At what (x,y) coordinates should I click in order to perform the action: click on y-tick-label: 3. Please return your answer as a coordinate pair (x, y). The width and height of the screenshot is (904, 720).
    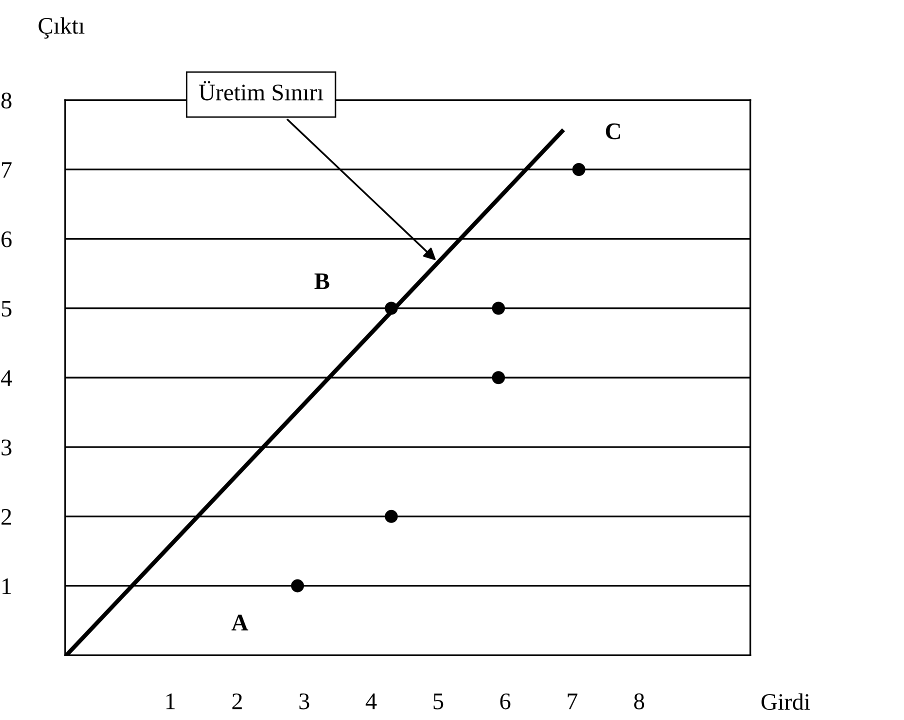
    Looking at the image, I should click on (7, 448).